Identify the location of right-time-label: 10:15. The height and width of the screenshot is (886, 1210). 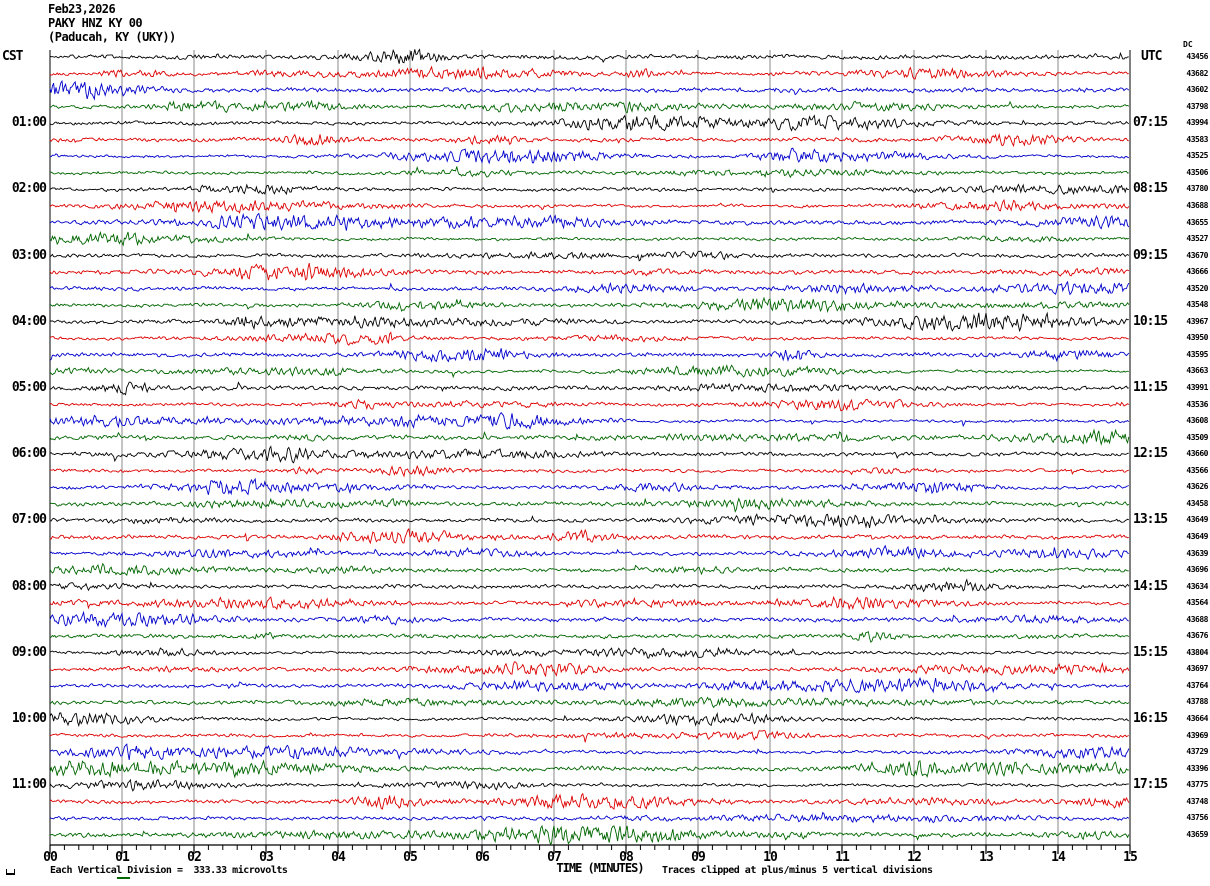
(1150, 321).